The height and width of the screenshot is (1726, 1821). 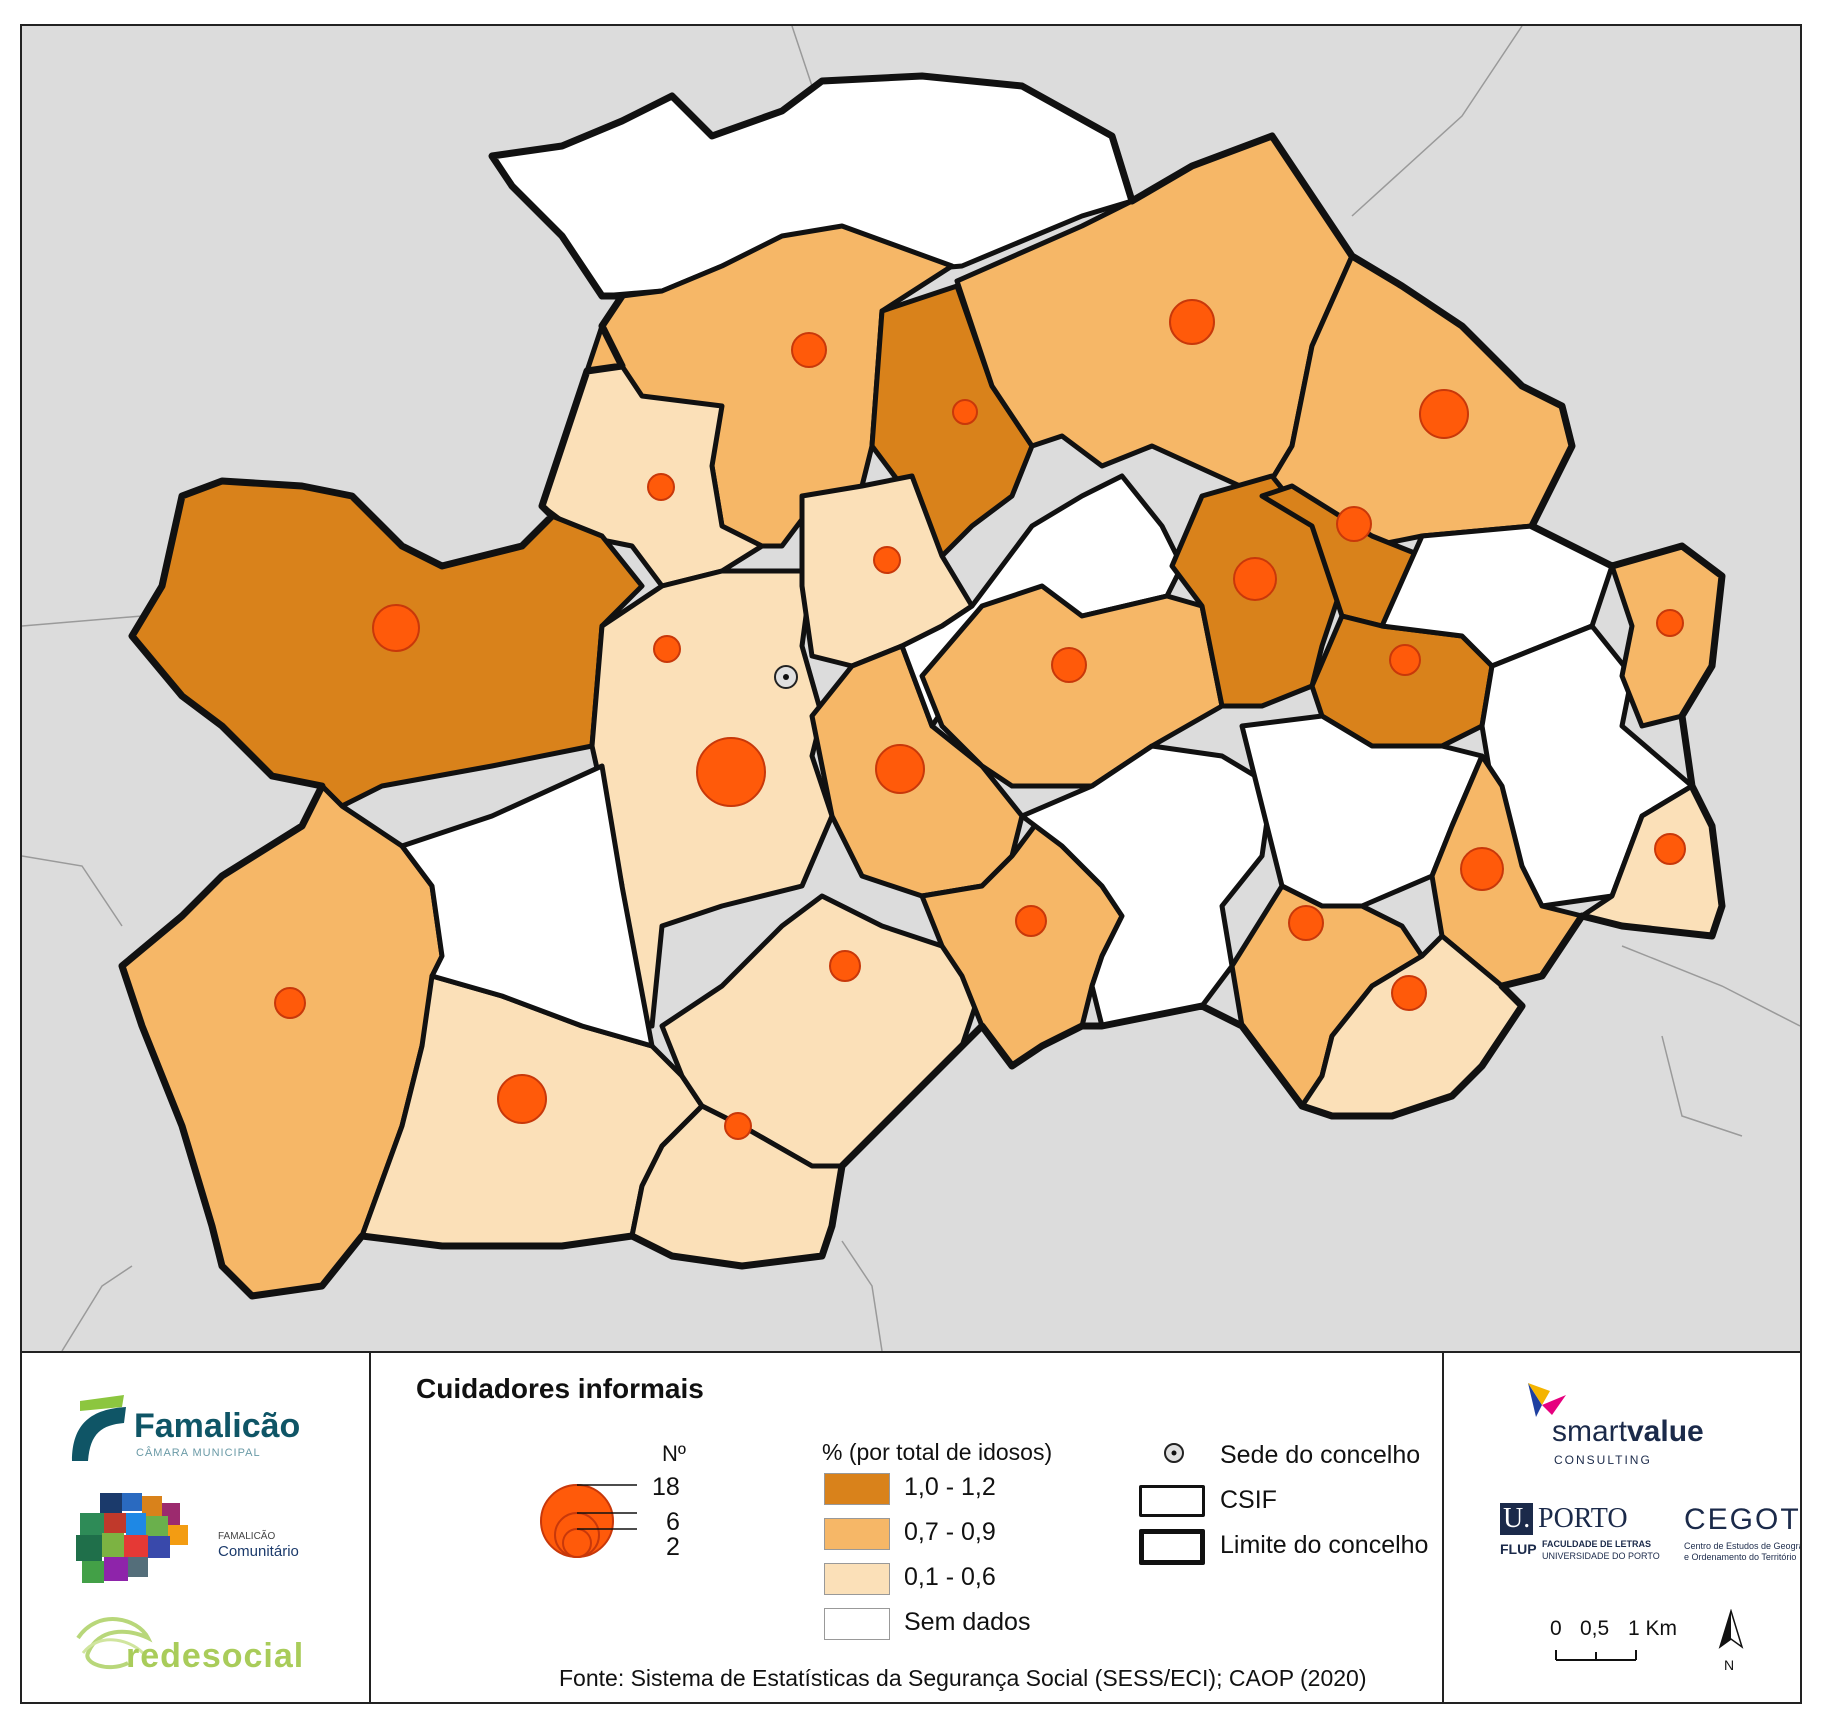 What do you see at coordinates (1172, 1547) in the screenshot?
I see `limit-legend-swatch` at bounding box center [1172, 1547].